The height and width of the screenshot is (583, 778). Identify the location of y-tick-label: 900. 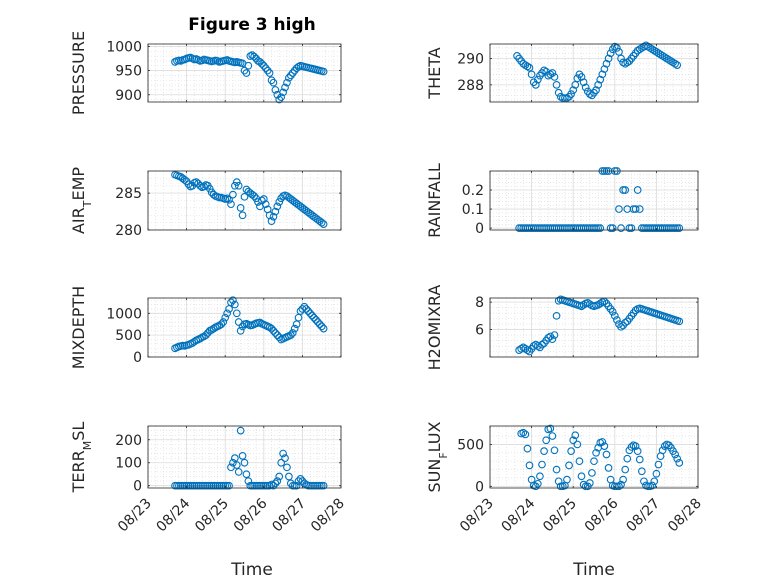
(128, 96).